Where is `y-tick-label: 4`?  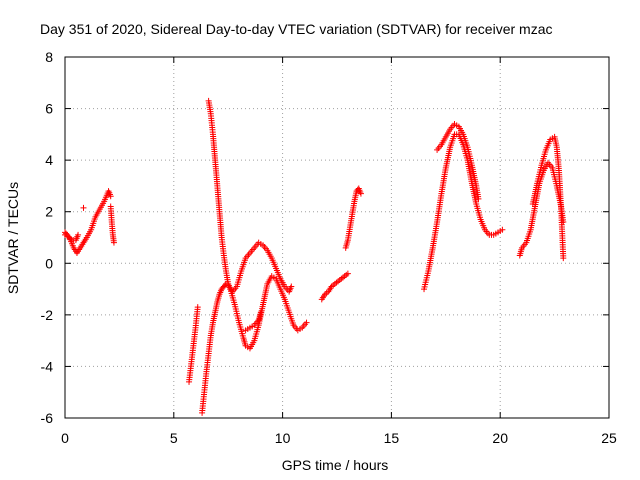 y-tick-label: 4 is located at coordinates (49, 160).